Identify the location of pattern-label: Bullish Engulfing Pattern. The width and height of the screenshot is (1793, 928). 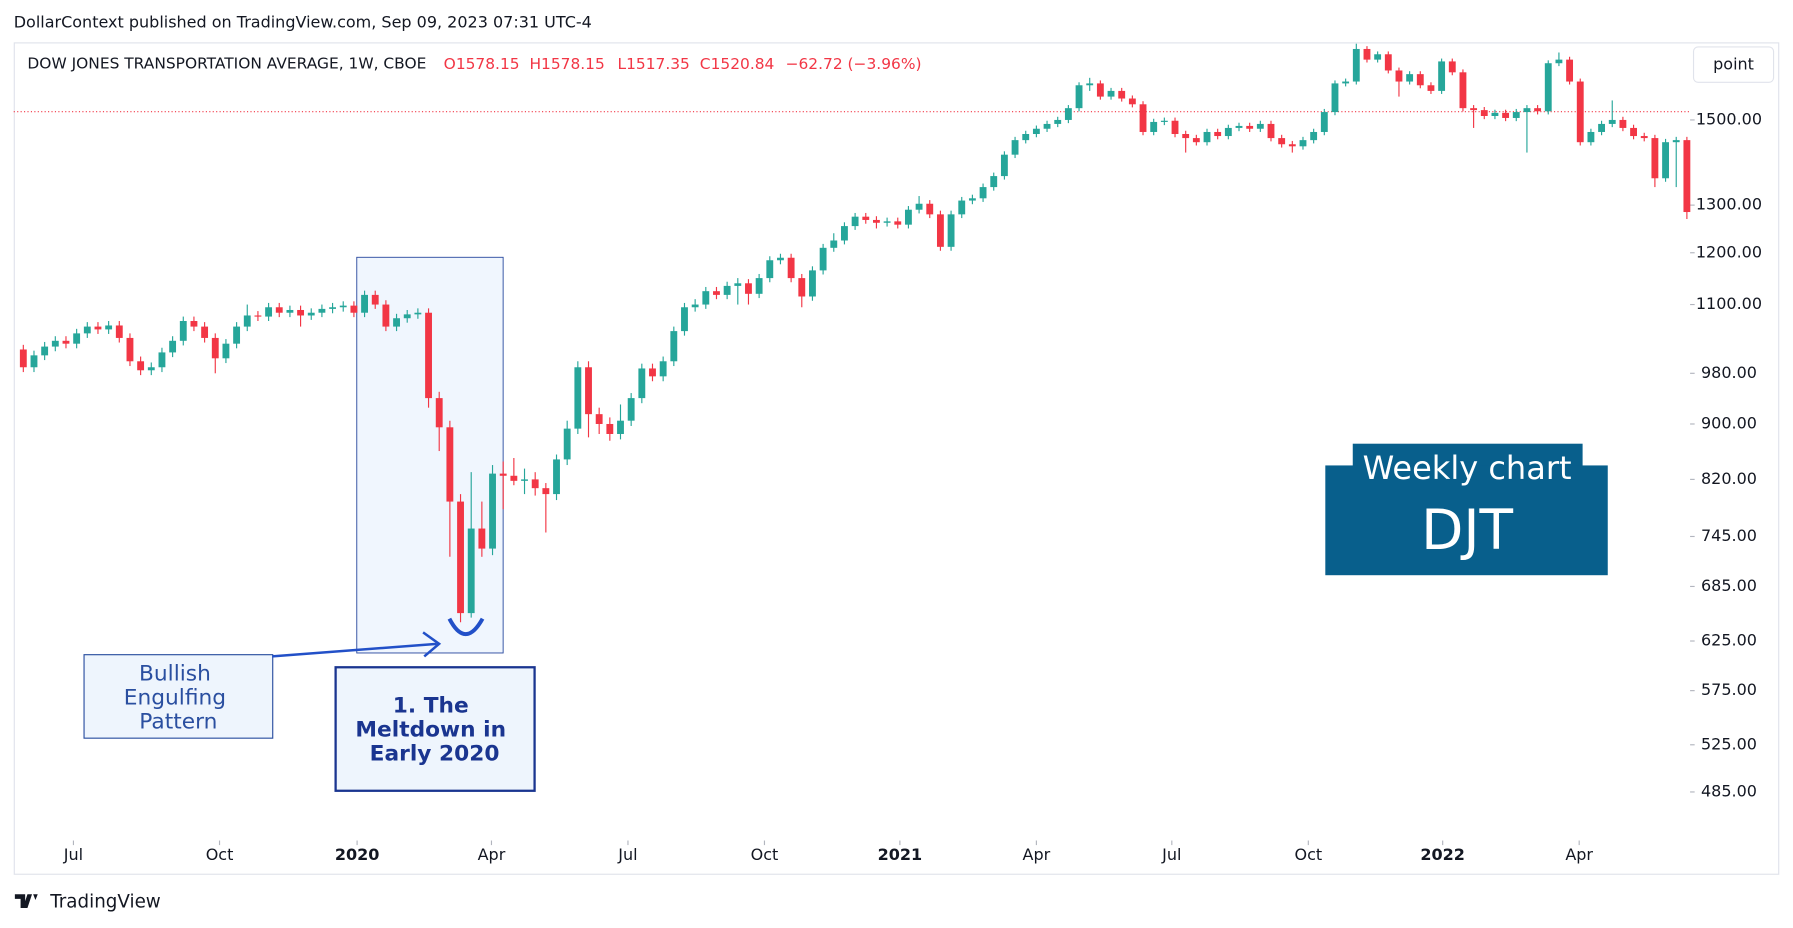
(178, 697).